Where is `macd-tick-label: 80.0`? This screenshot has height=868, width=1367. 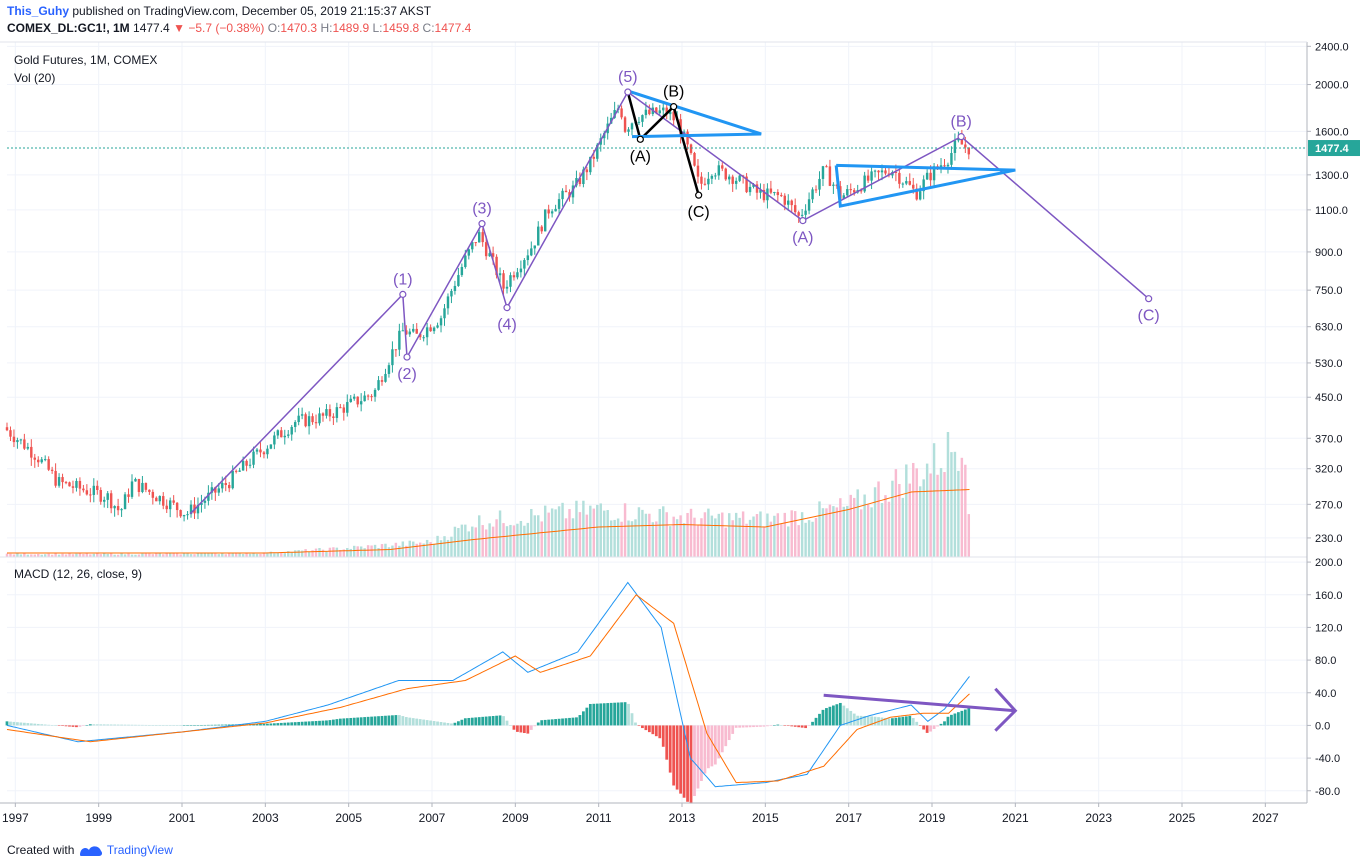 macd-tick-label: 80.0 is located at coordinates (1325, 661).